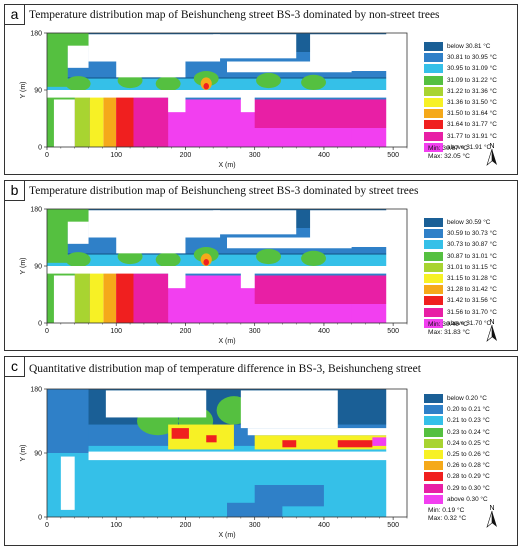 The height and width of the screenshot is (550, 524). I want to click on legend-entry: 31.01 to 31.15 °C, so click(470, 267).